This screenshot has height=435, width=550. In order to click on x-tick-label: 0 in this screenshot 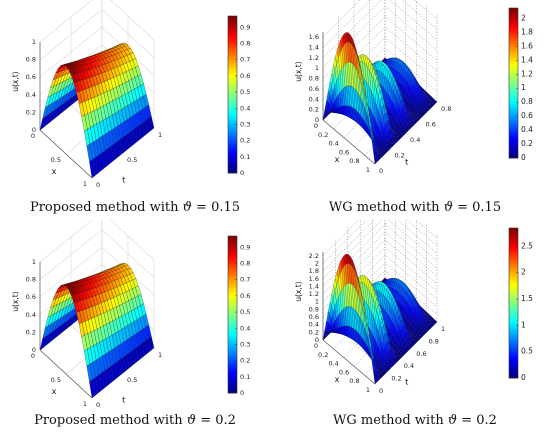, I will do `click(33, 356)`.